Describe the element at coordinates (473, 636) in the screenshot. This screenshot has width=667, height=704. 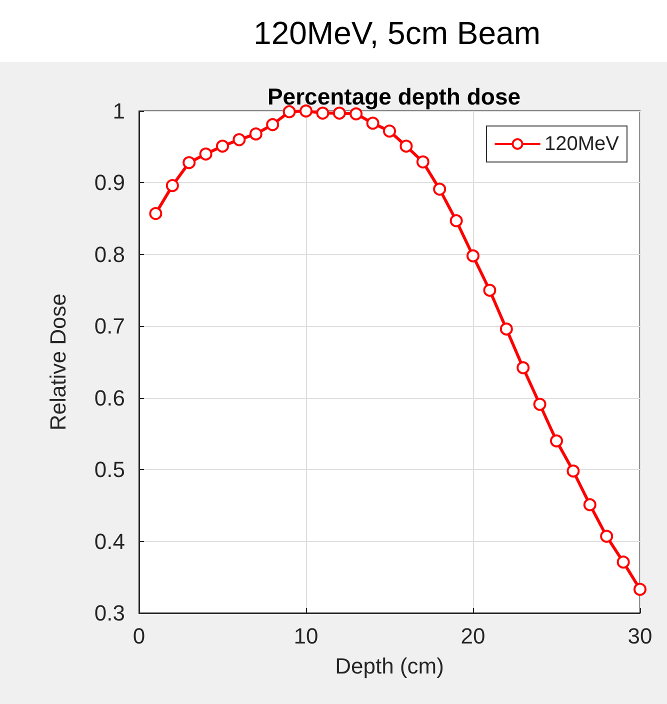
I see `x-tick-label: 20` at that location.